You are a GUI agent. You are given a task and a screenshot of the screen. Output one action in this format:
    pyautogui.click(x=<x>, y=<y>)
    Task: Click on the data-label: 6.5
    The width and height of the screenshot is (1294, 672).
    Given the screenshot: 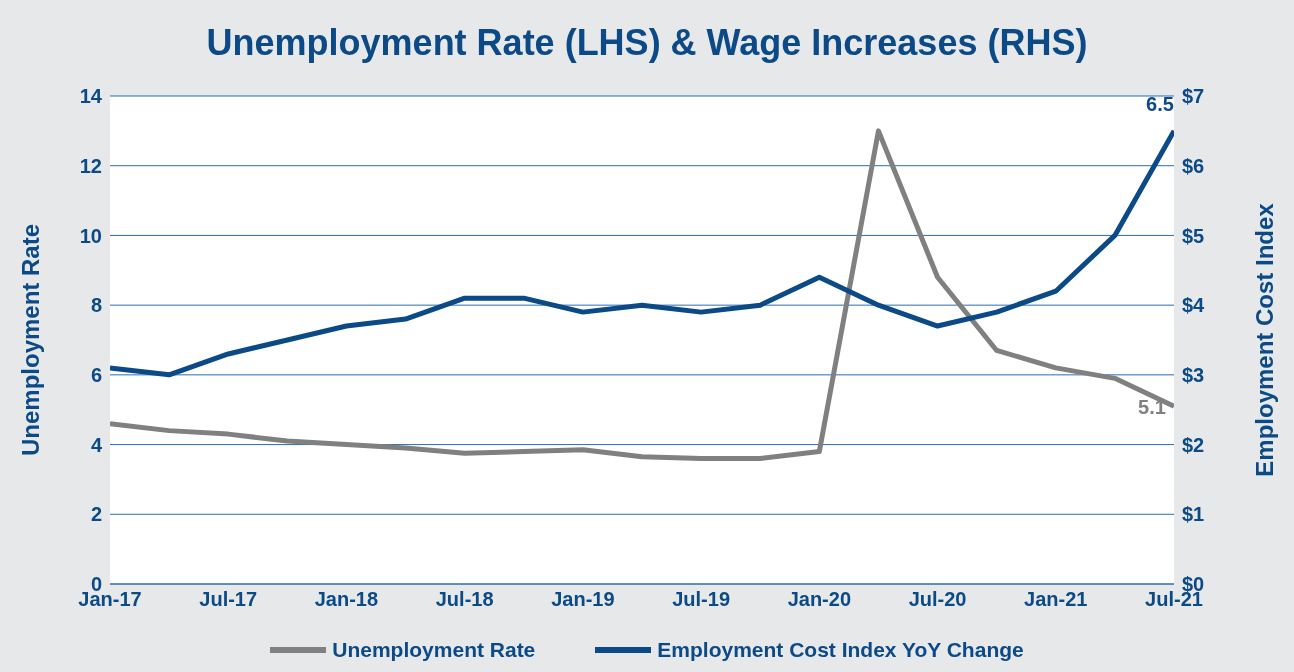 What is the action you would take?
    pyautogui.click(x=1160, y=103)
    